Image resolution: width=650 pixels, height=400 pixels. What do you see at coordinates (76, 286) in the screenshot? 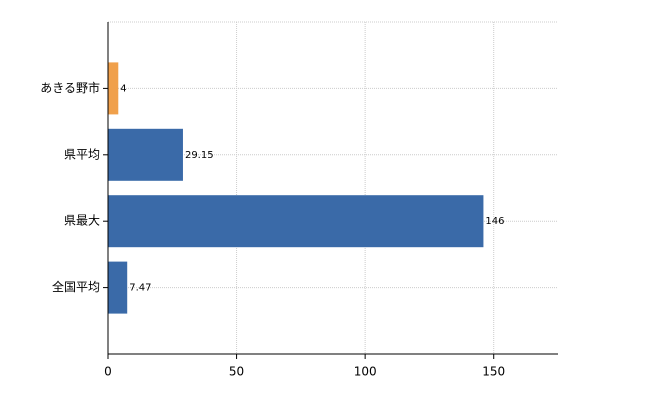
I see `y-tick-label: 全国平均` at bounding box center [76, 286].